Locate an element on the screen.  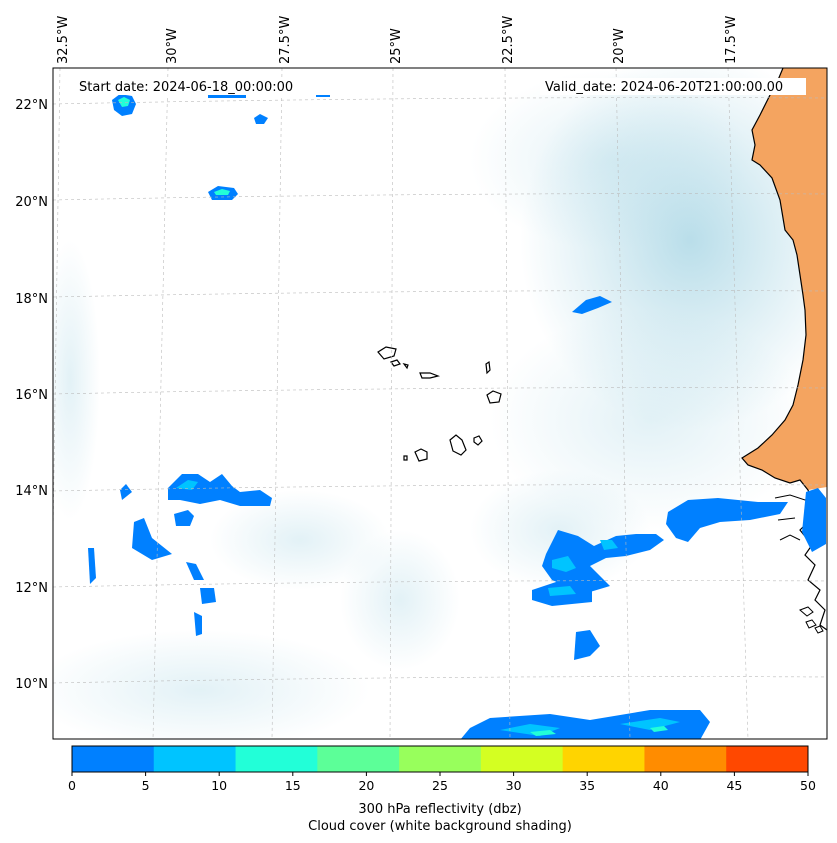
colorbar-sublabel: Cloud cover (white background shading) is located at coordinates (440, 826).